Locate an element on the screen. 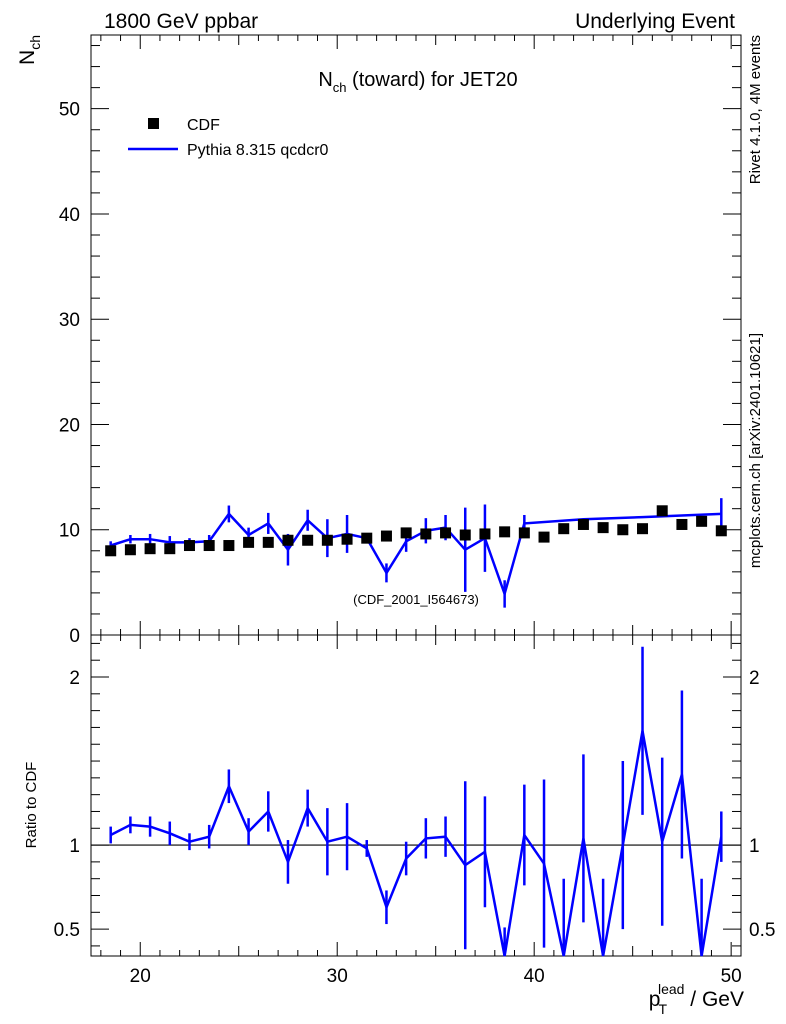 This screenshot has height=1024, width=786. x-tick-label: 20 is located at coordinates (140, 976).